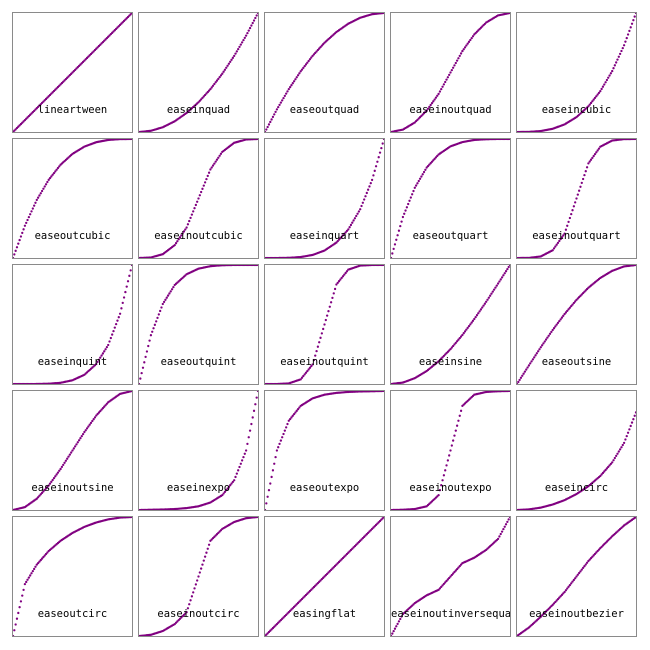 The height and width of the screenshot is (650, 650). What do you see at coordinates (576, 198) in the screenshot?
I see `panel-easeinoutquart: easeinoutquart` at bounding box center [576, 198].